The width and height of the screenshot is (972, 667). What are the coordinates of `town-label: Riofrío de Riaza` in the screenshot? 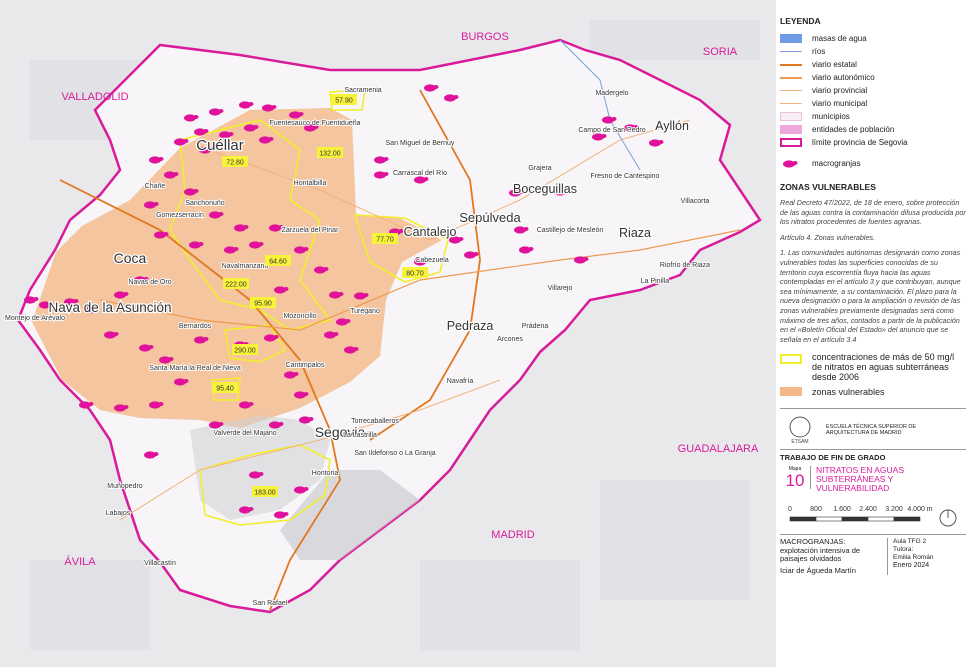 It's located at (685, 265).